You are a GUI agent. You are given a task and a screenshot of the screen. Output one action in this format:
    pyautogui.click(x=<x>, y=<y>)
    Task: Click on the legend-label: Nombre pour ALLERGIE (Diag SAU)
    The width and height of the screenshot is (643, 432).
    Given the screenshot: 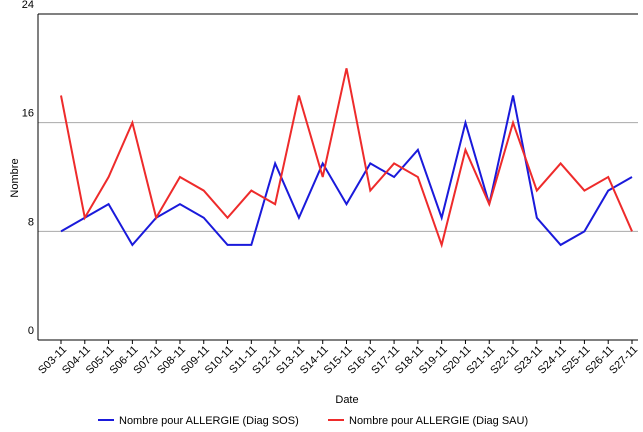 What is the action you would take?
    pyautogui.click(x=438, y=421)
    